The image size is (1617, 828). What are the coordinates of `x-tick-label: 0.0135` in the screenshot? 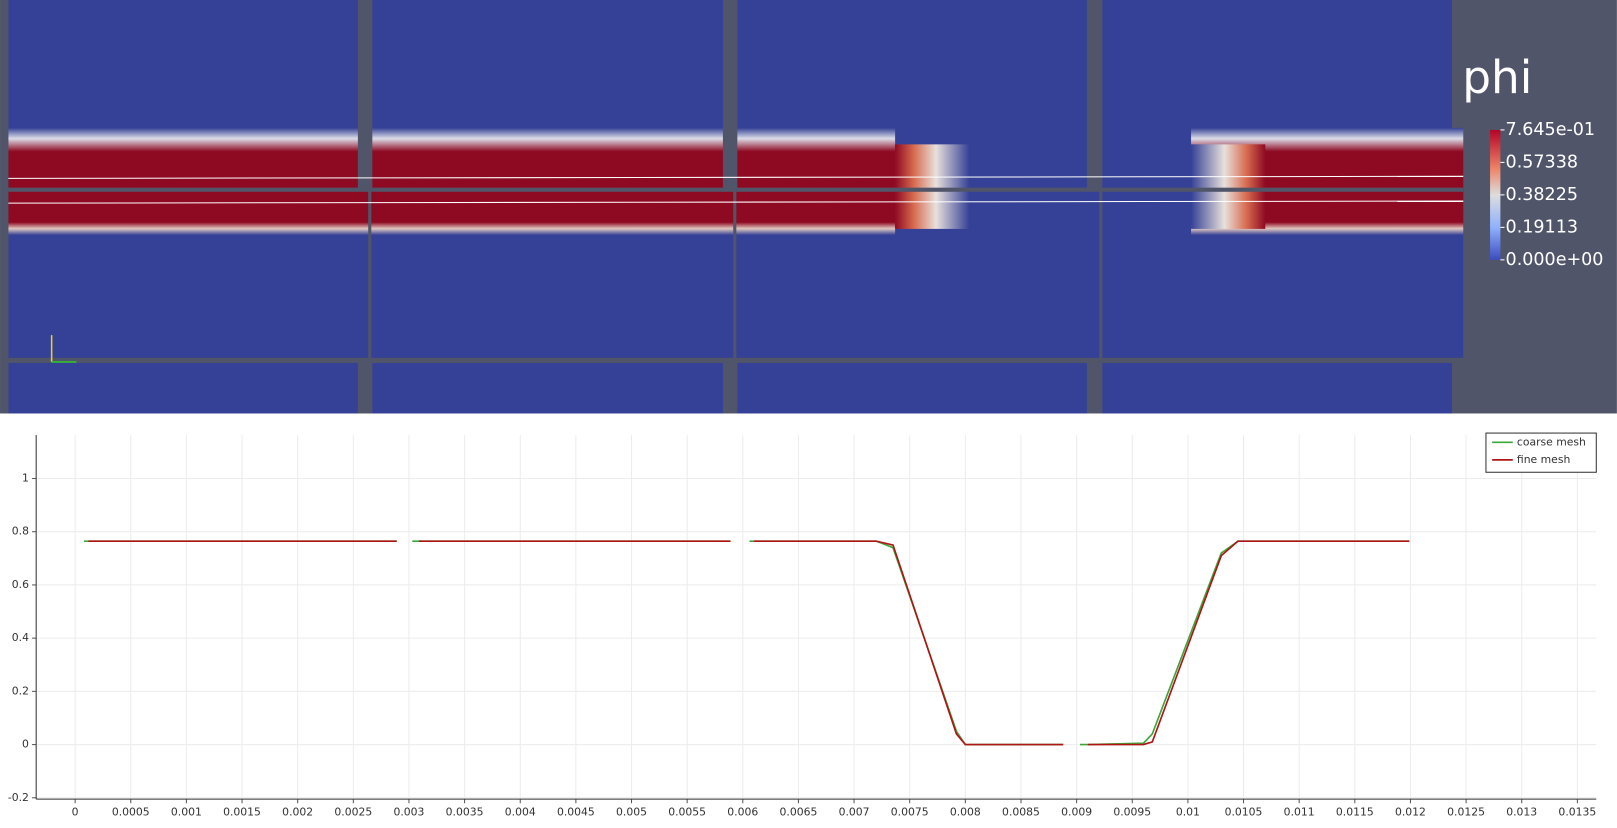 It's located at (1577, 812).